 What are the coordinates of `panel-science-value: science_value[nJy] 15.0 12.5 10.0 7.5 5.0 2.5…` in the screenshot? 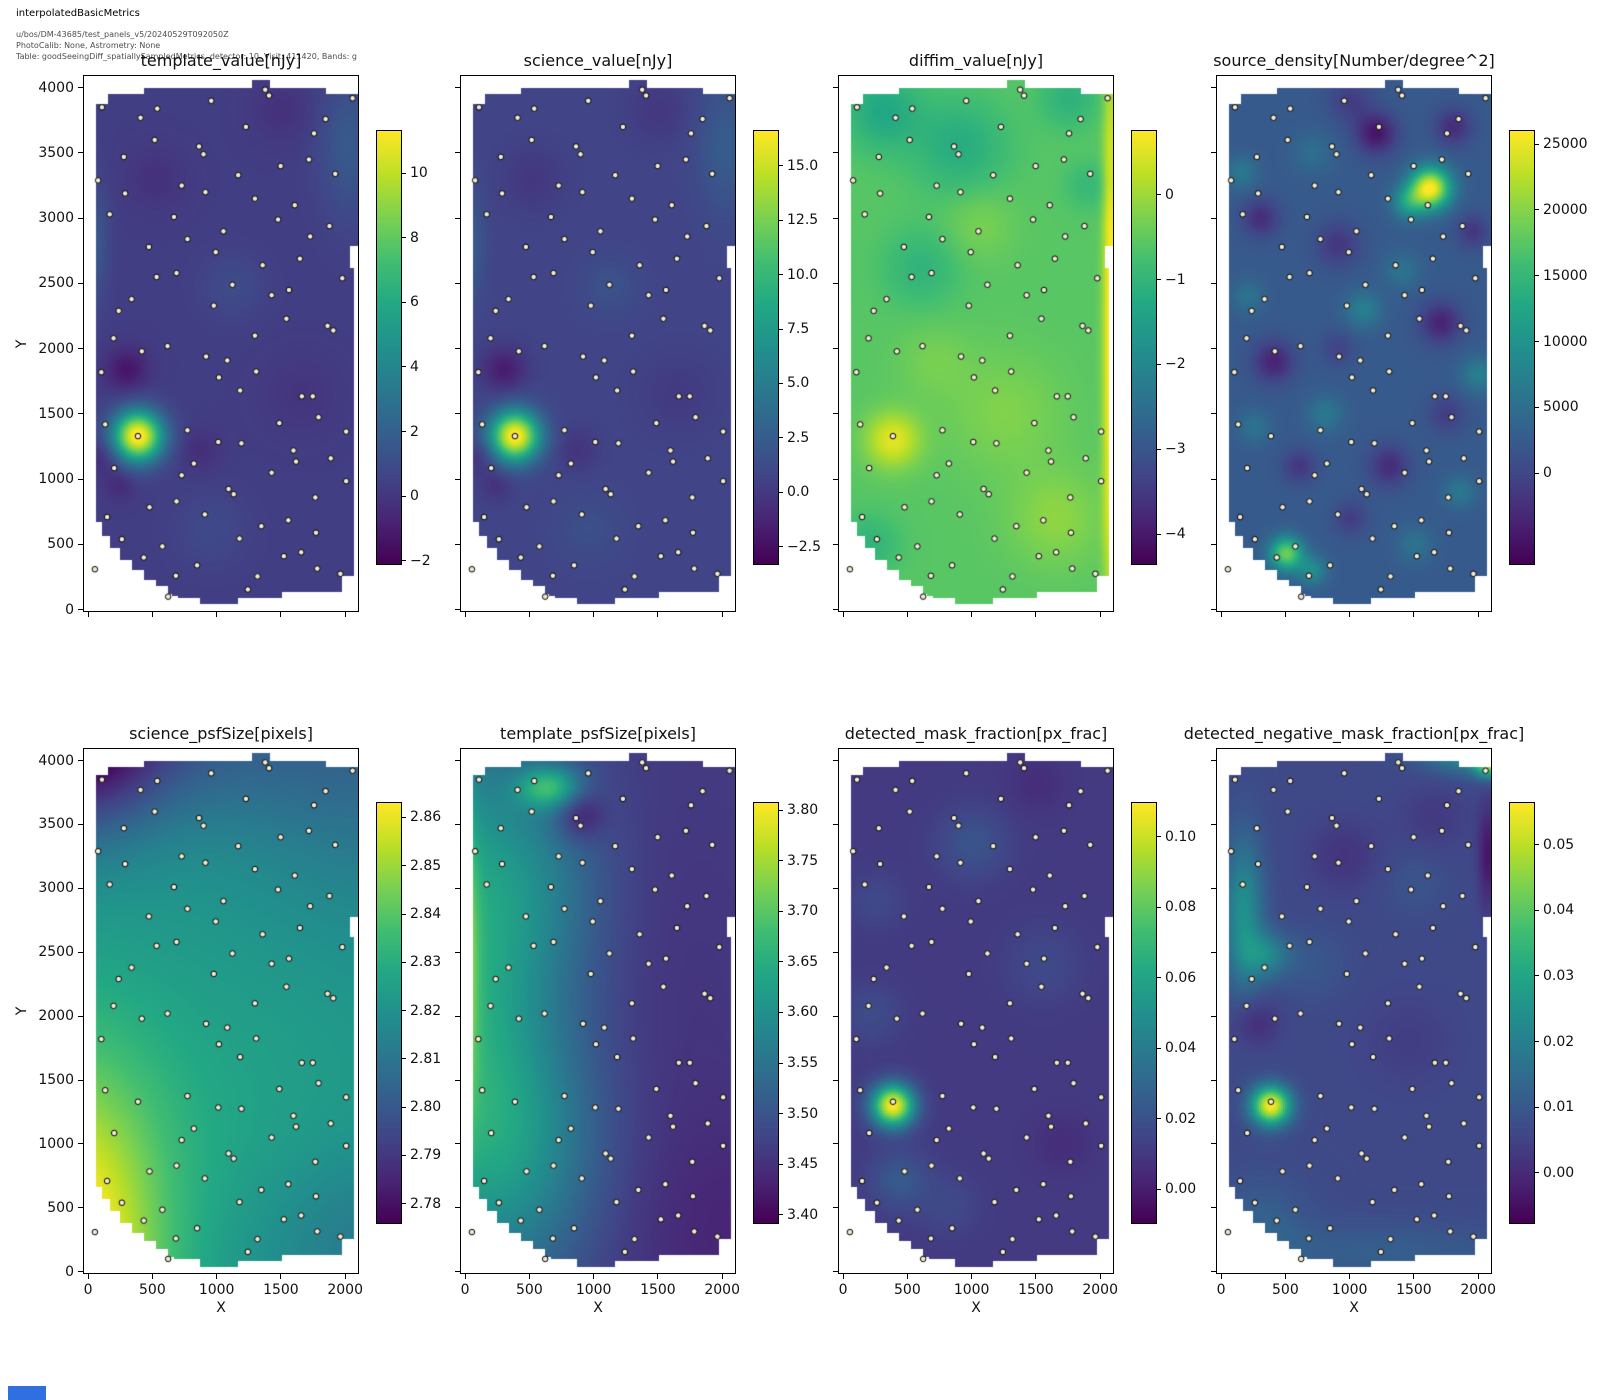 It's located at (638, 334).